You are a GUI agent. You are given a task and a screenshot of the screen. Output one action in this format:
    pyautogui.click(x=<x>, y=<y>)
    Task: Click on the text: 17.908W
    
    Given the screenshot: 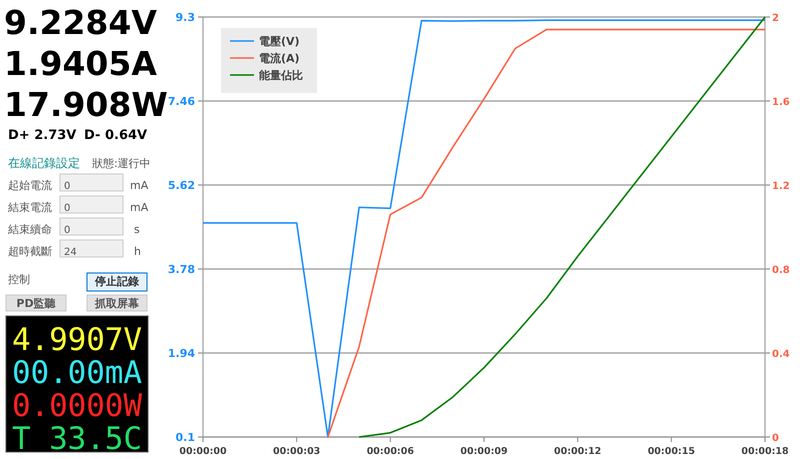 What is the action you would take?
    pyautogui.click(x=86, y=104)
    